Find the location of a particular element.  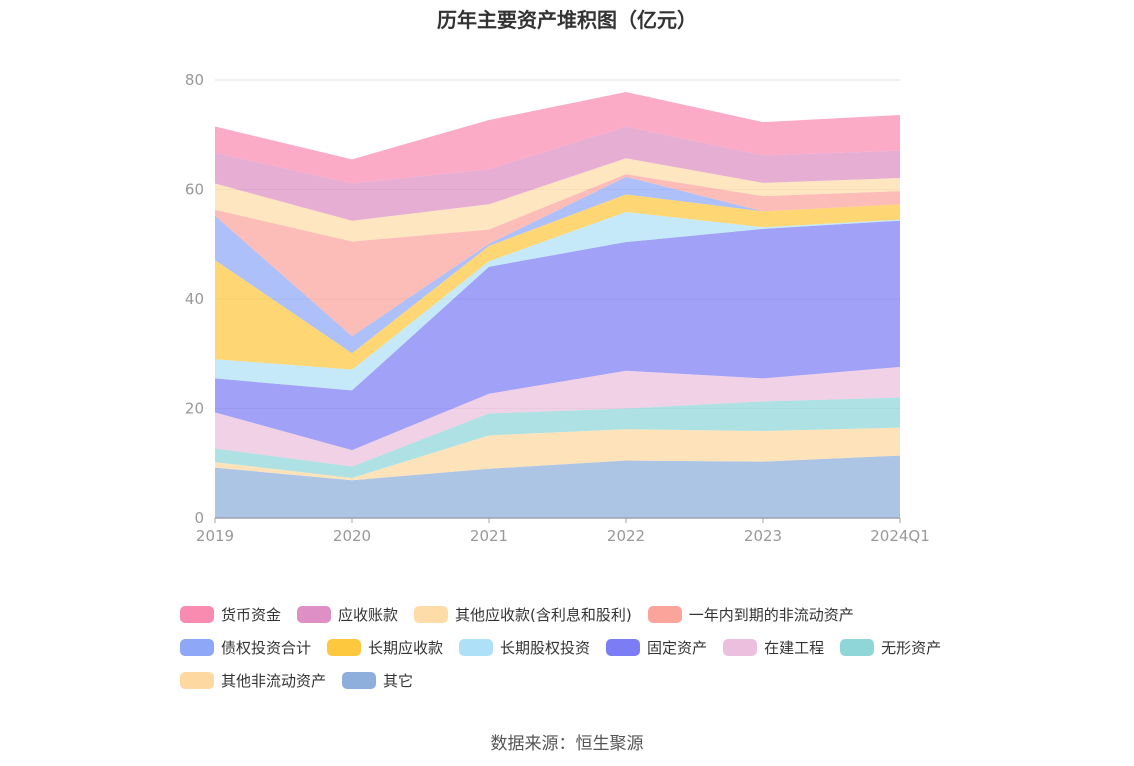

legend-item: 固定资产 is located at coordinates (656, 647).